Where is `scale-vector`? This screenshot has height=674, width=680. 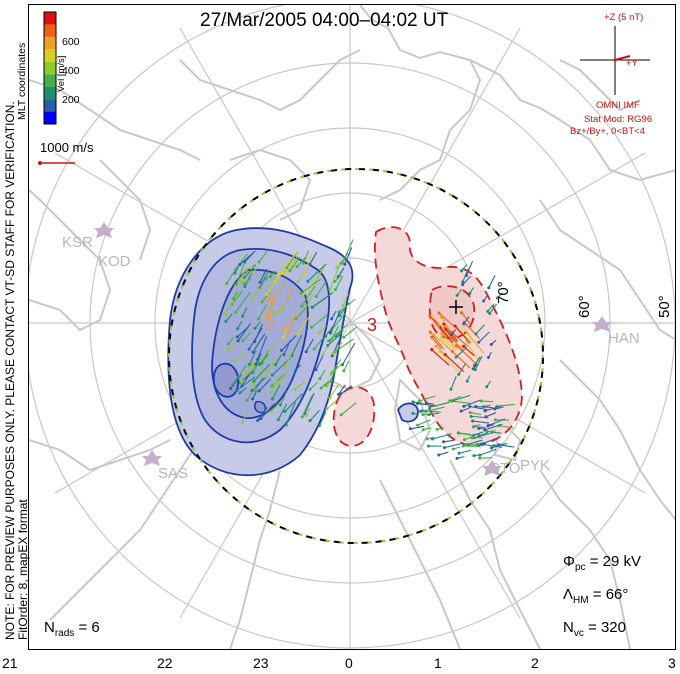
scale-vector is located at coordinates (56, 163).